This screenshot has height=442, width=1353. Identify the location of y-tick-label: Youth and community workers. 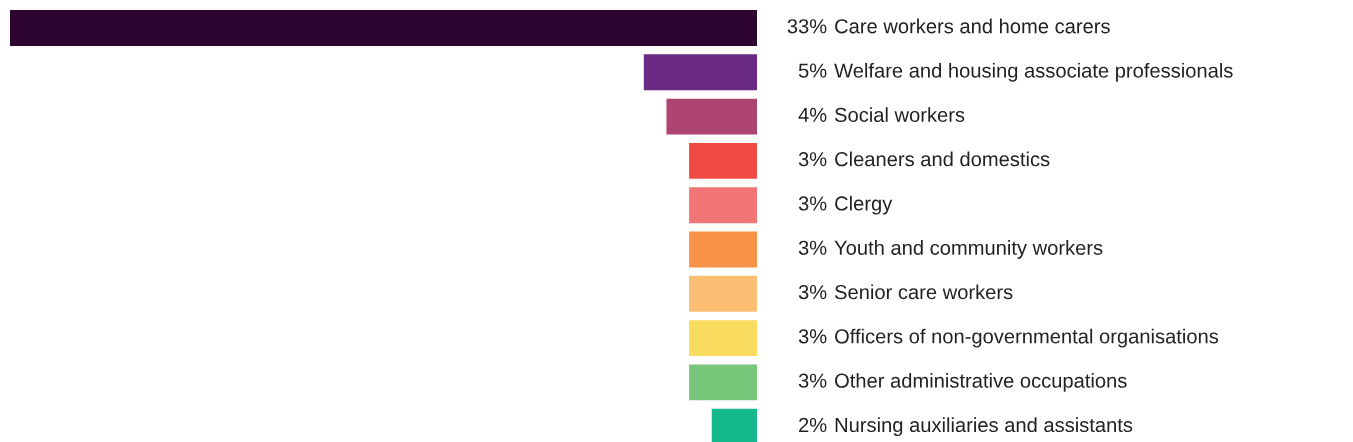
(968, 249).